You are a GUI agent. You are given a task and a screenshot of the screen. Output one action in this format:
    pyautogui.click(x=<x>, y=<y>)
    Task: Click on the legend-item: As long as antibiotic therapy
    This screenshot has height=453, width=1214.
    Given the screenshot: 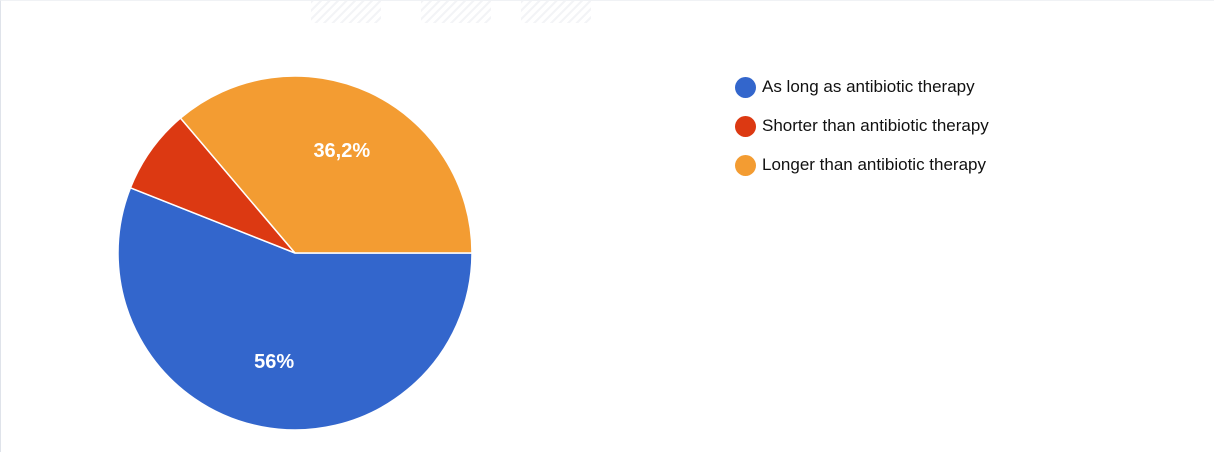 What is the action you would take?
    pyautogui.click(x=862, y=87)
    